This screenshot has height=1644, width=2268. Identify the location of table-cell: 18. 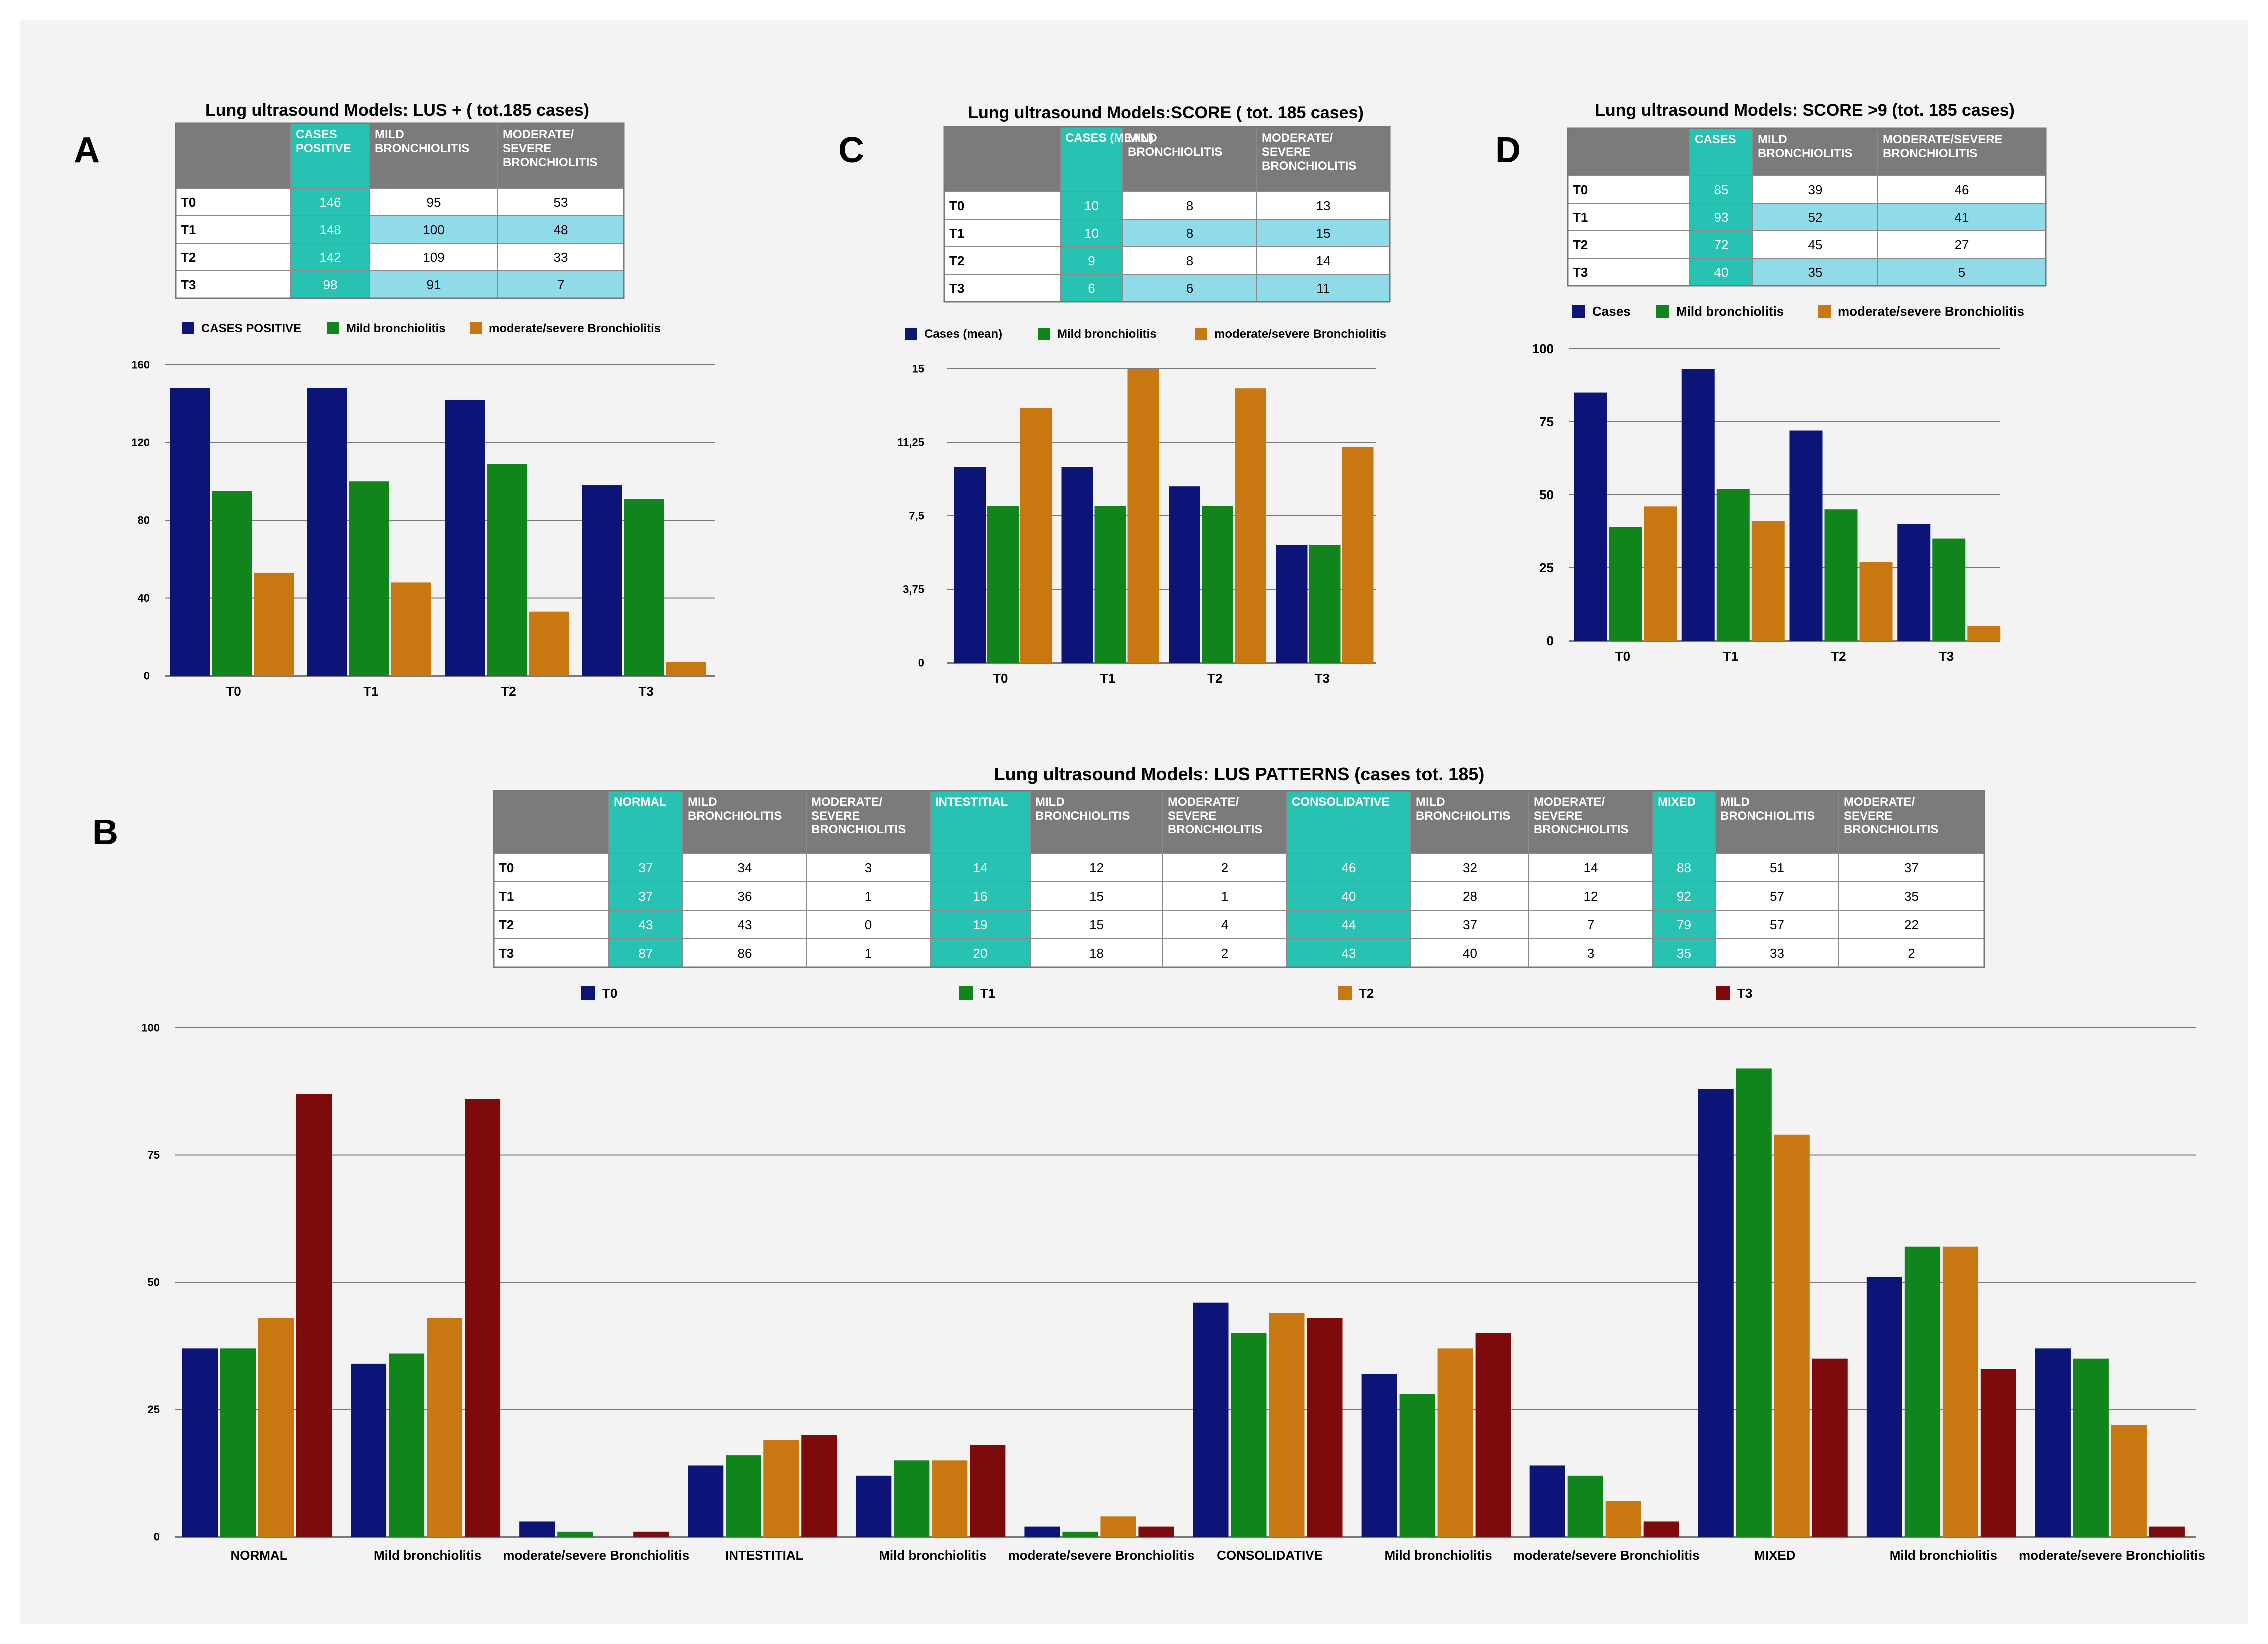
(1096, 953).